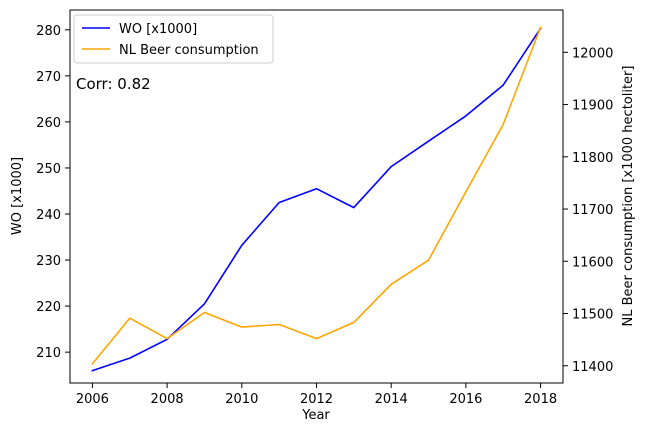 Image resolution: width=645 pixels, height=432 pixels. What do you see at coordinates (189, 50) in the screenshot?
I see `legend-label-beer: NL Beer consumption` at bounding box center [189, 50].